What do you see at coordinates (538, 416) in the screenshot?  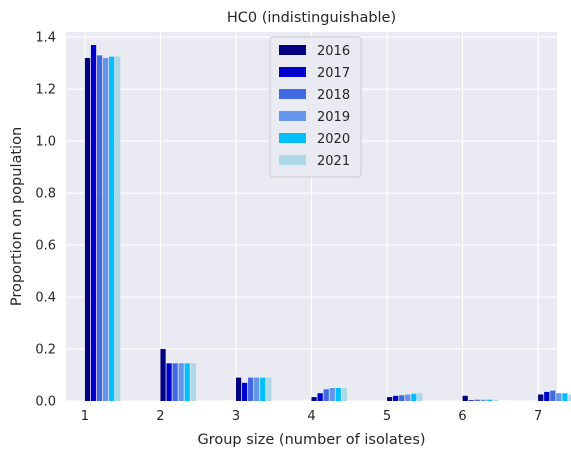 I see `x-tick-label: 7` at bounding box center [538, 416].